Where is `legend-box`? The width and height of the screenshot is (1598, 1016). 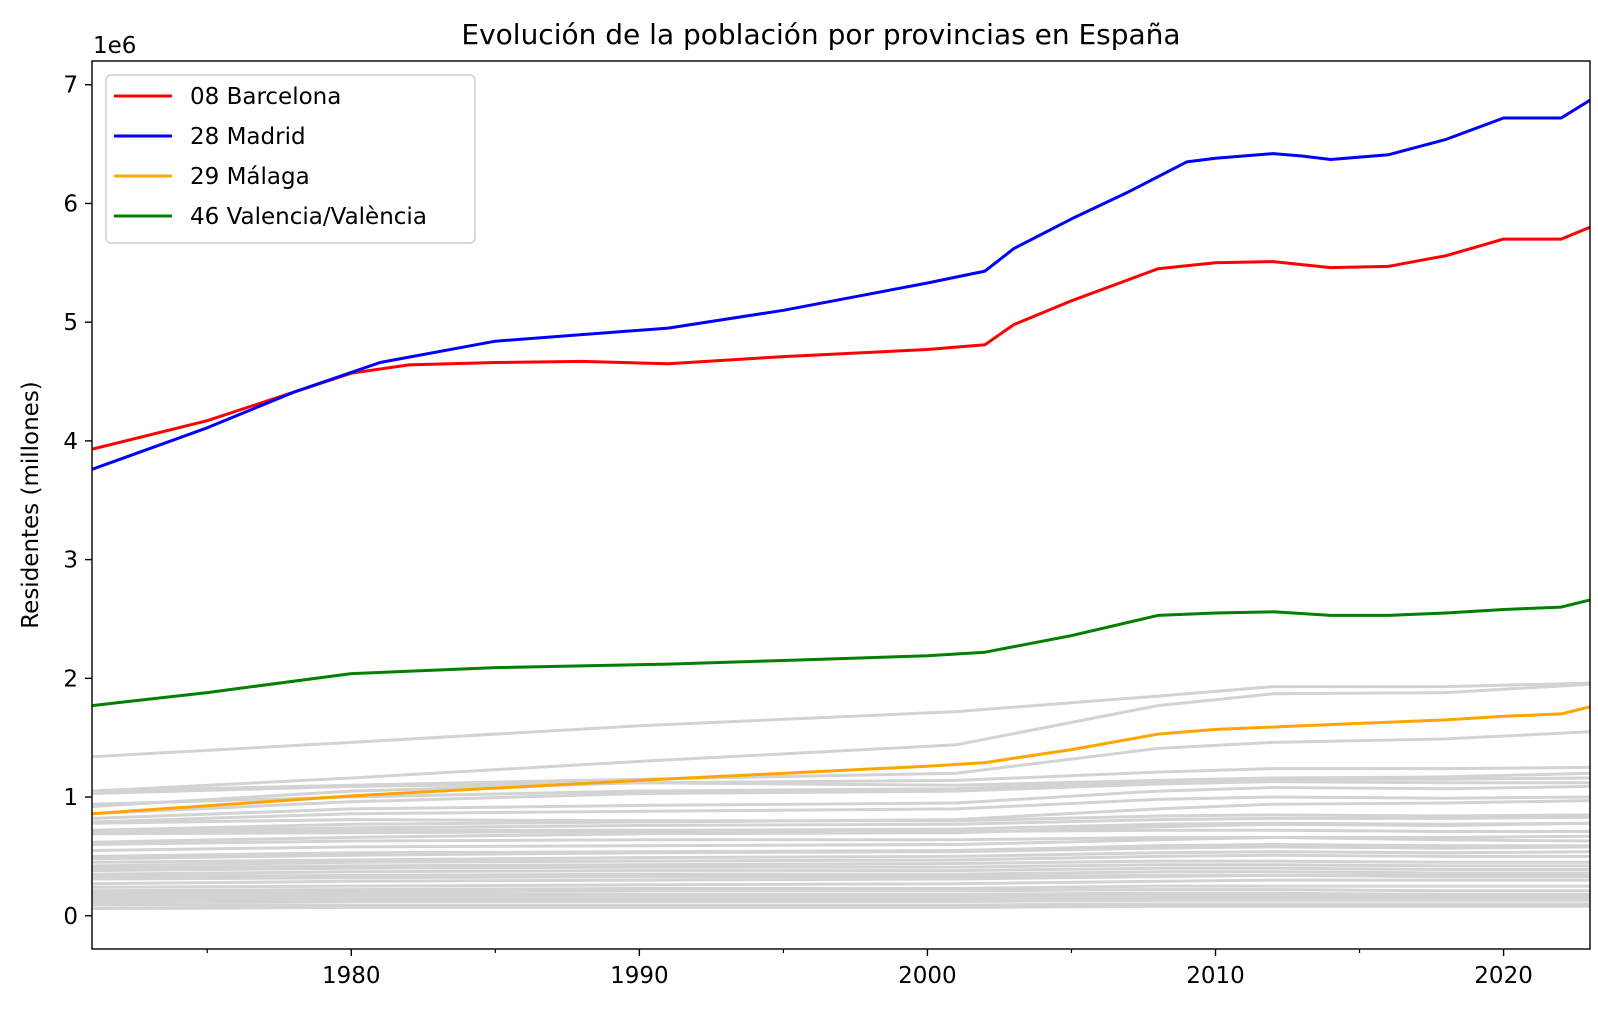
legend-box is located at coordinates (290, 159).